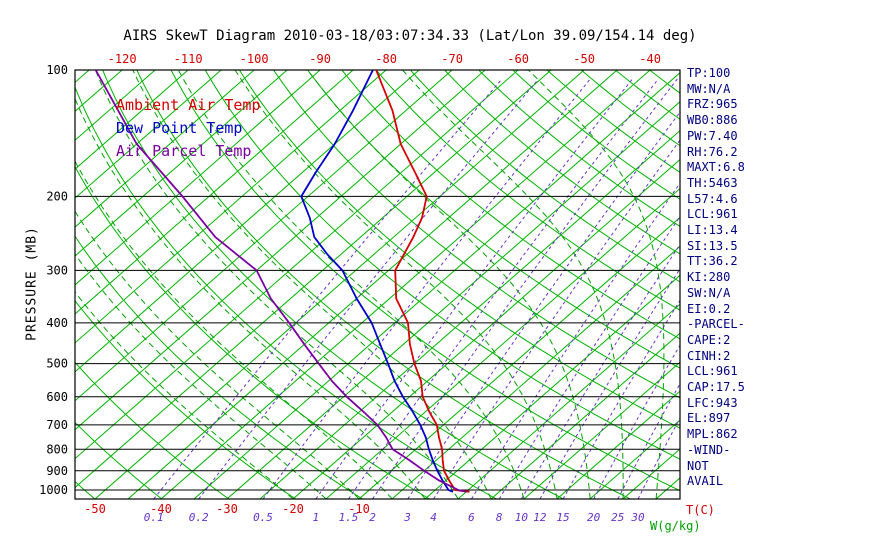 Image resolution: width=870 pixels, height=560 pixels. Describe the element at coordinates (712, 198) in the screenshot. I see `stat-line: L57:4.6` at that location.